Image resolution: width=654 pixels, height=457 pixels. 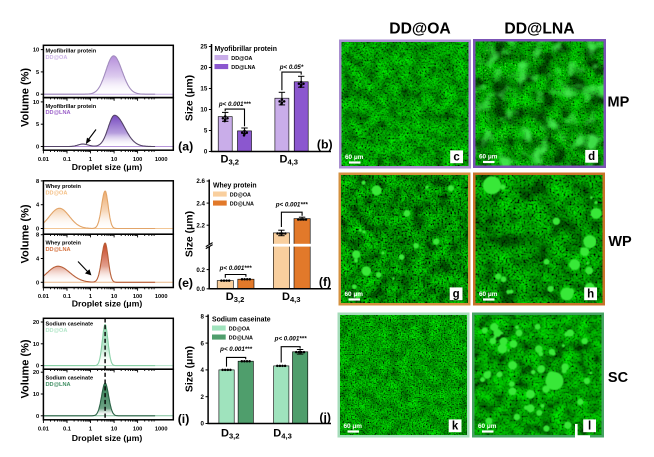 I want to click on svg-text: k, so click(x=455, y=427).